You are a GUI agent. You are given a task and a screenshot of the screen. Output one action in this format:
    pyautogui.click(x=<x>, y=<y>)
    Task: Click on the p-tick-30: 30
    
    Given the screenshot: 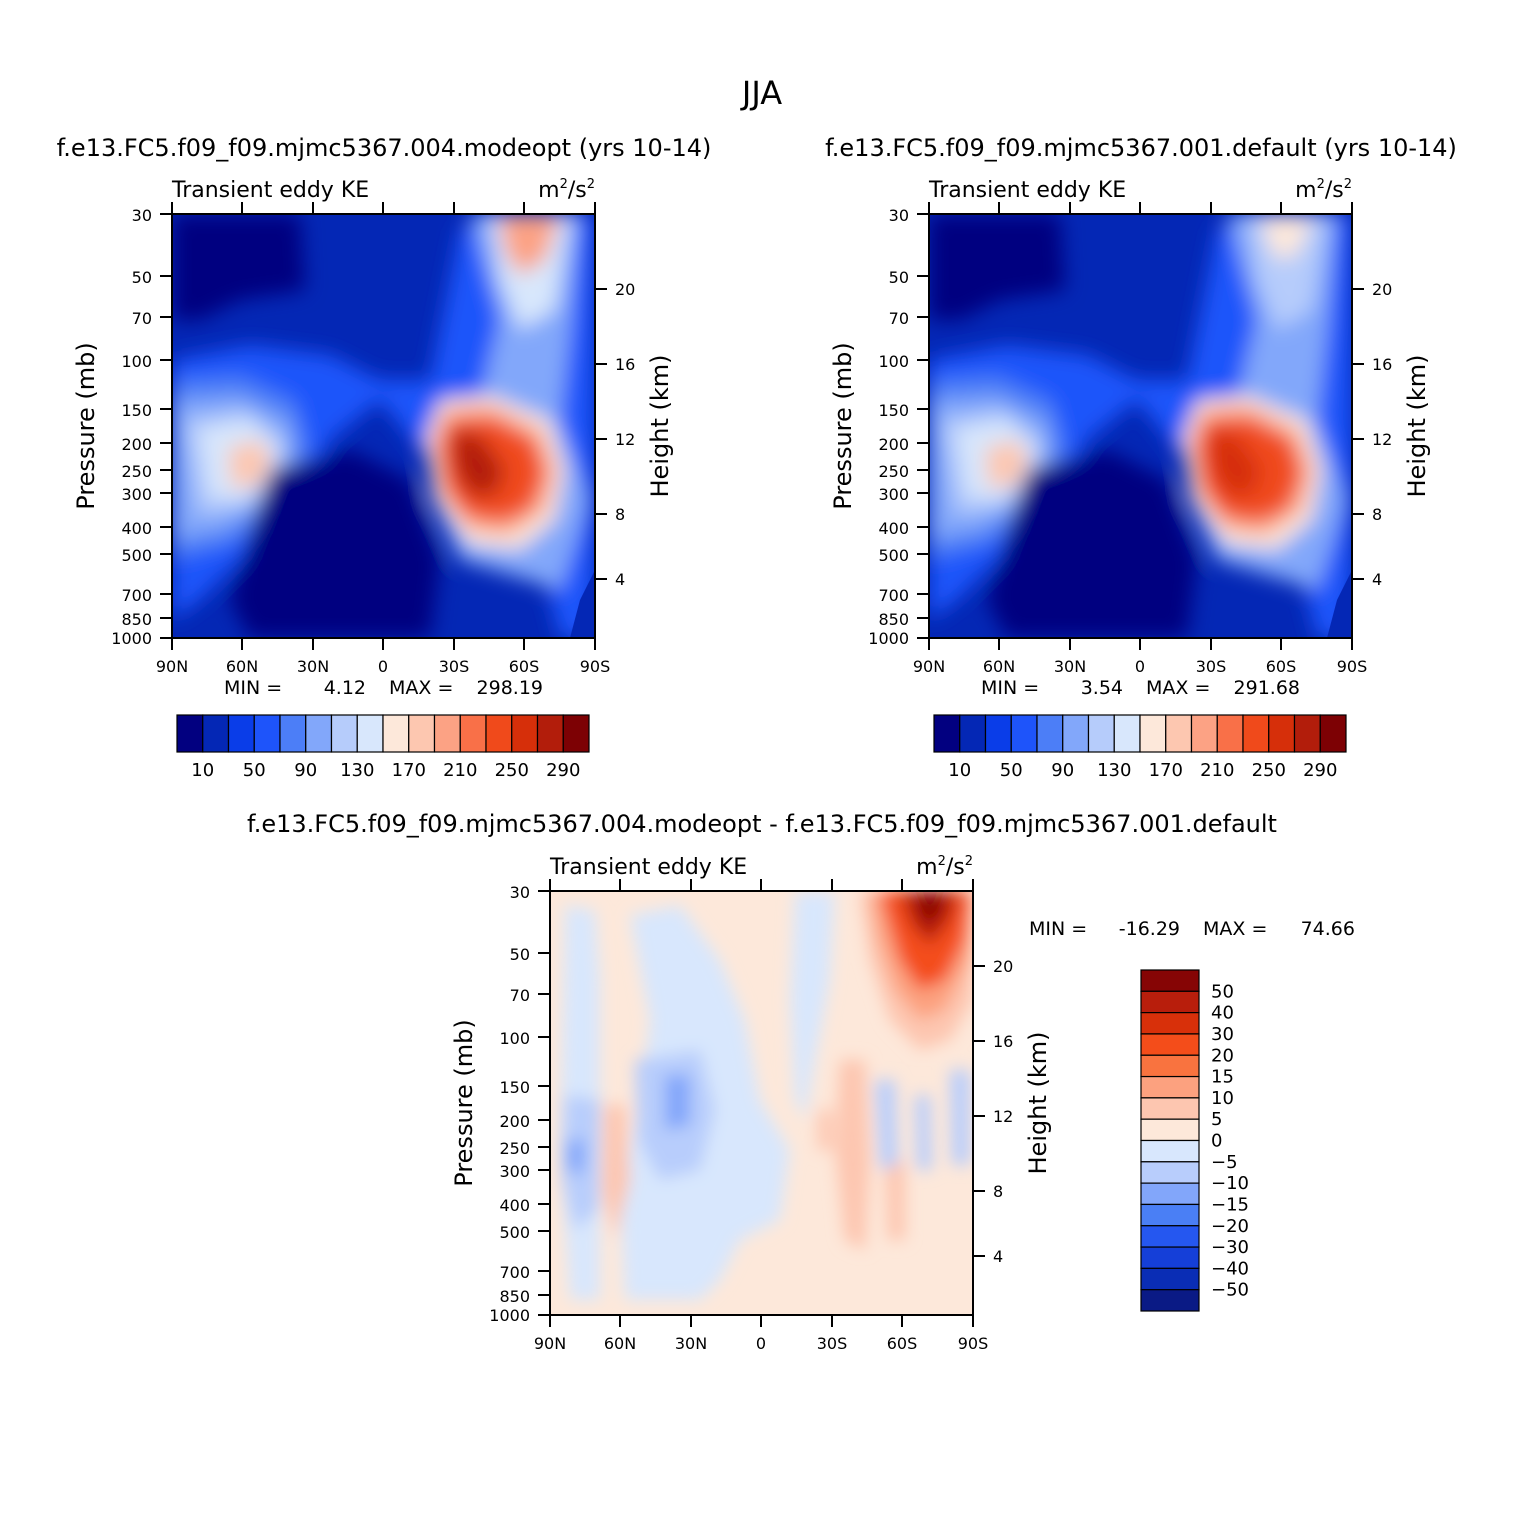 What is the action you would take?
    pyautogui.click(x=142, y=215)
    